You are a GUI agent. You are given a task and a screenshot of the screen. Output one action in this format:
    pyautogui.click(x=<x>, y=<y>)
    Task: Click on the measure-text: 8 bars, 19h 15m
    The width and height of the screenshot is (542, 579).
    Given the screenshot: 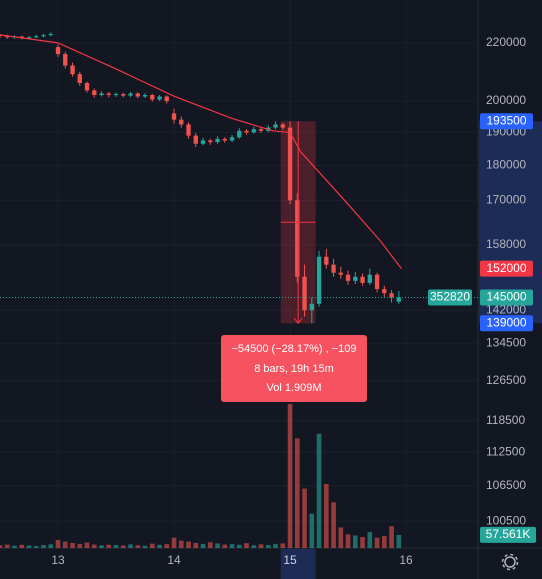 What is the action you would take?
    pyautogui.click(x=294, y=369)
    